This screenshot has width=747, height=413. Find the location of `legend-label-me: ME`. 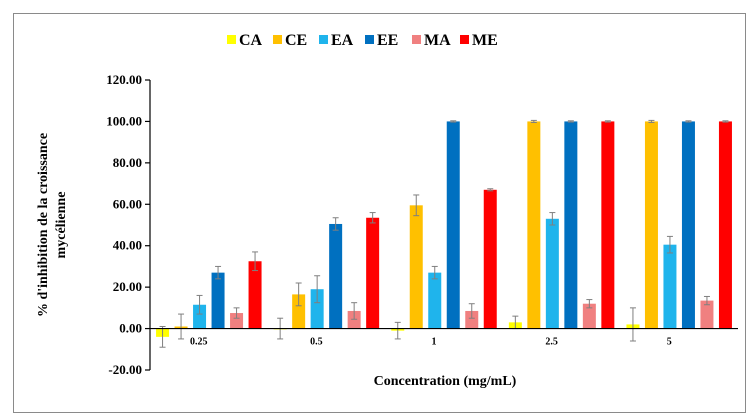

legend-label-me: ME is located at coordinates (485, 40).